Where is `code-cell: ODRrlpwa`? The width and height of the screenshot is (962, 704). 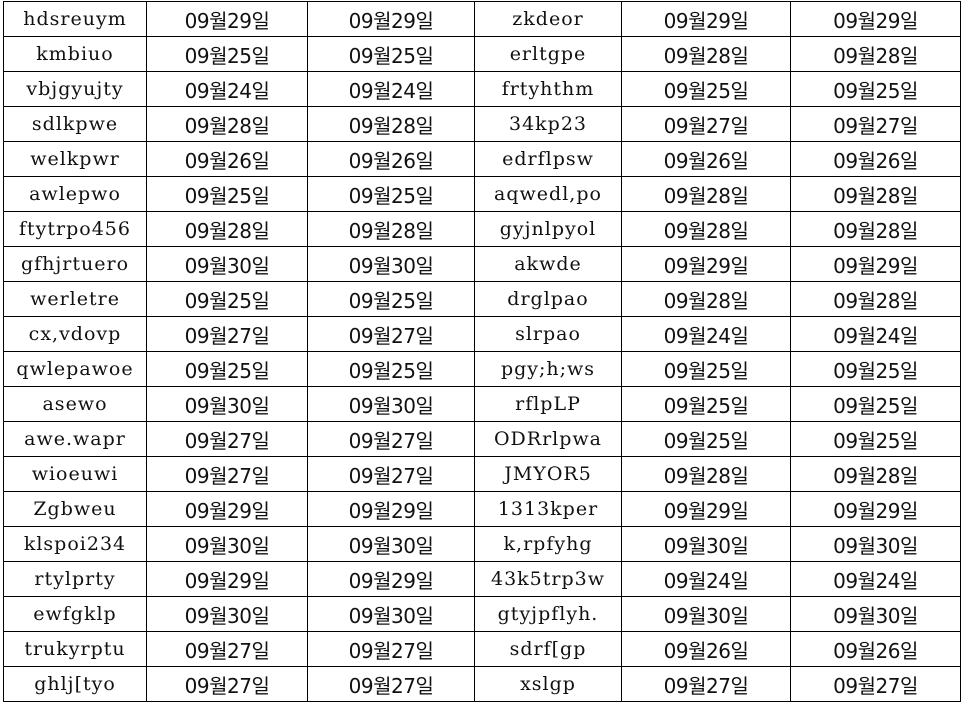 code-cell: ODRrlpwa is located at coordinates (548, 439).